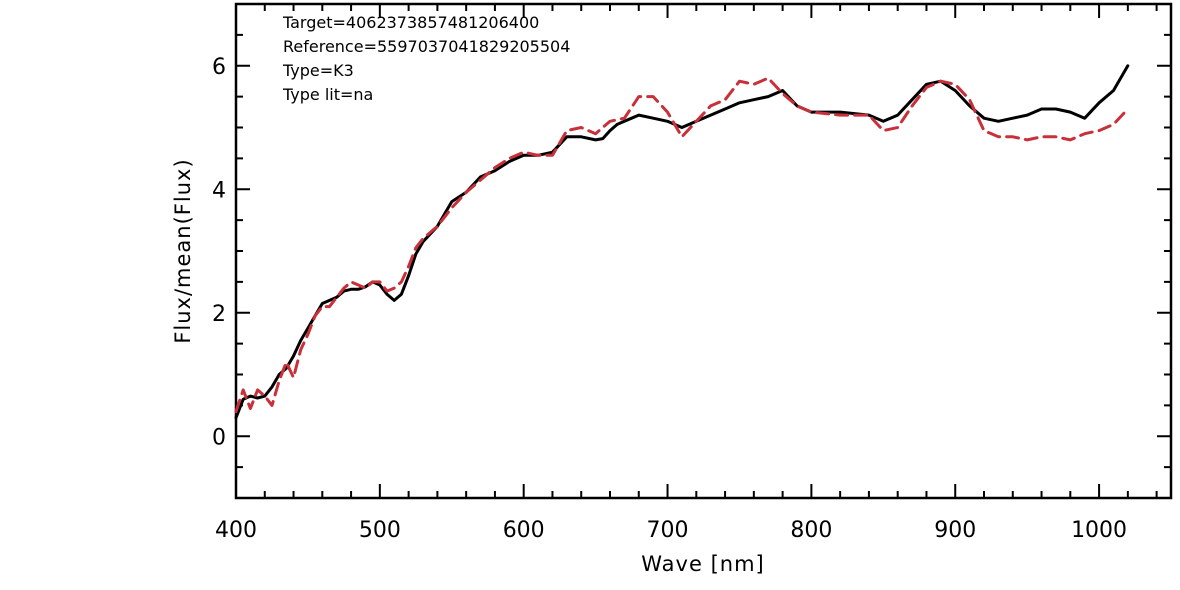 This screenshot has width=1180, height=590. What do you see at coordinates (811, 530) in the screenshot?
I see `x-tick-label: 800` at bounding box center [811, 530].